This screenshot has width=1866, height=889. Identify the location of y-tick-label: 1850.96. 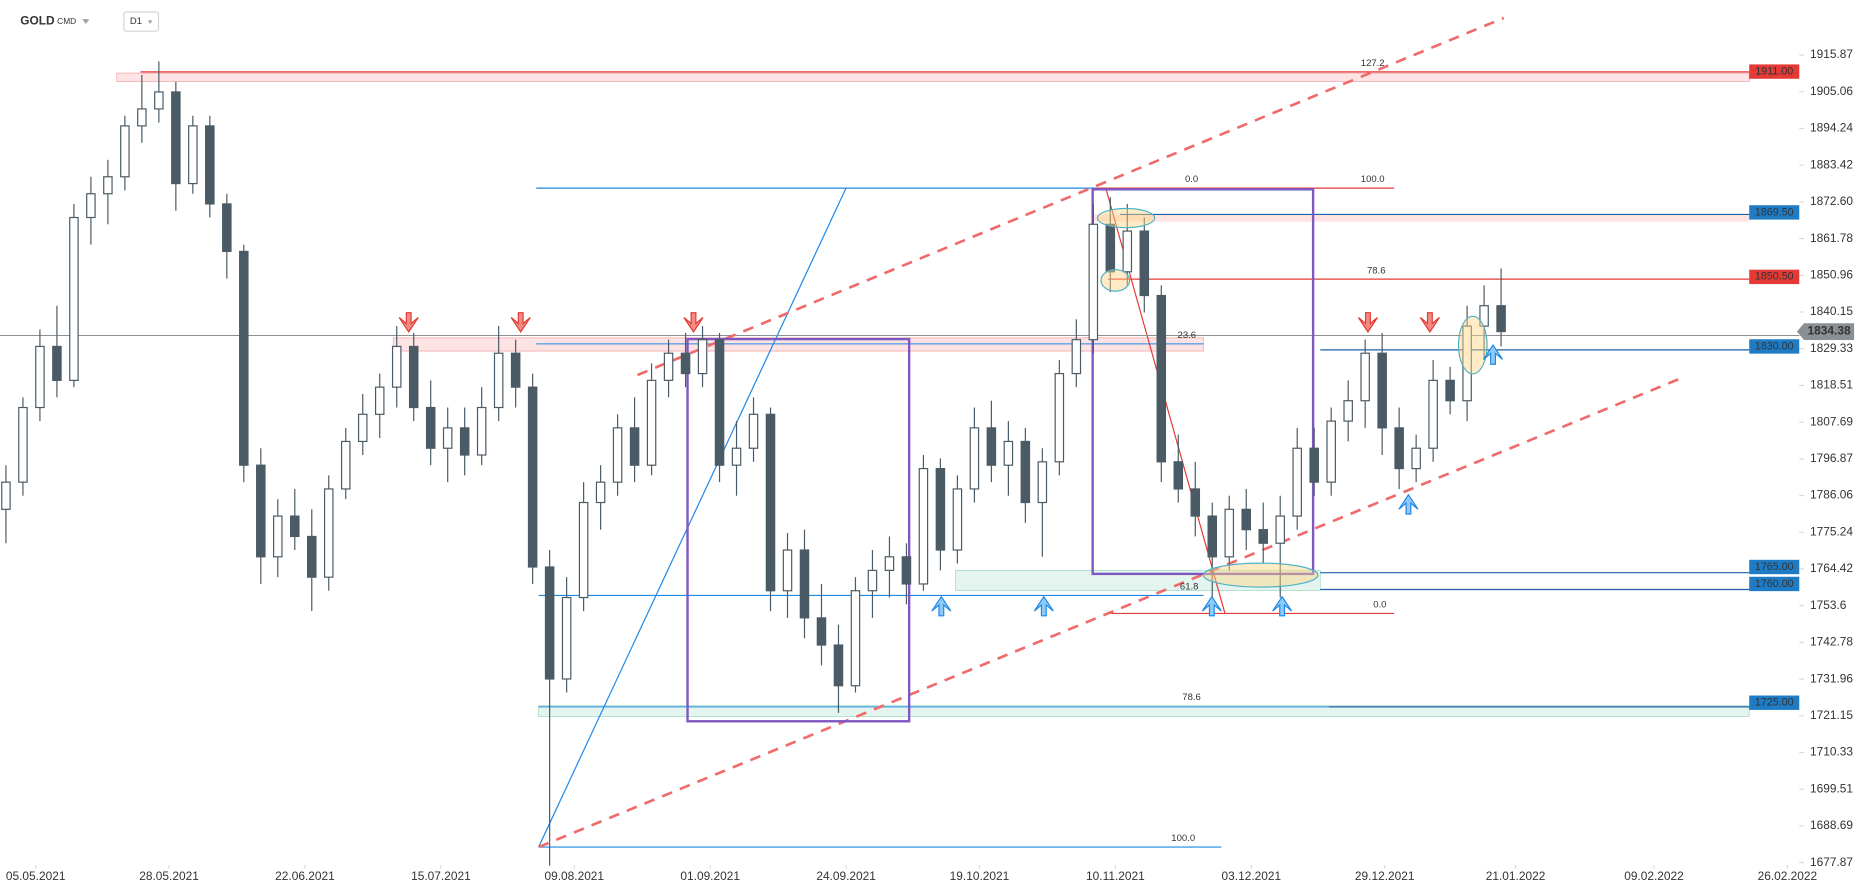
(1831, 274).